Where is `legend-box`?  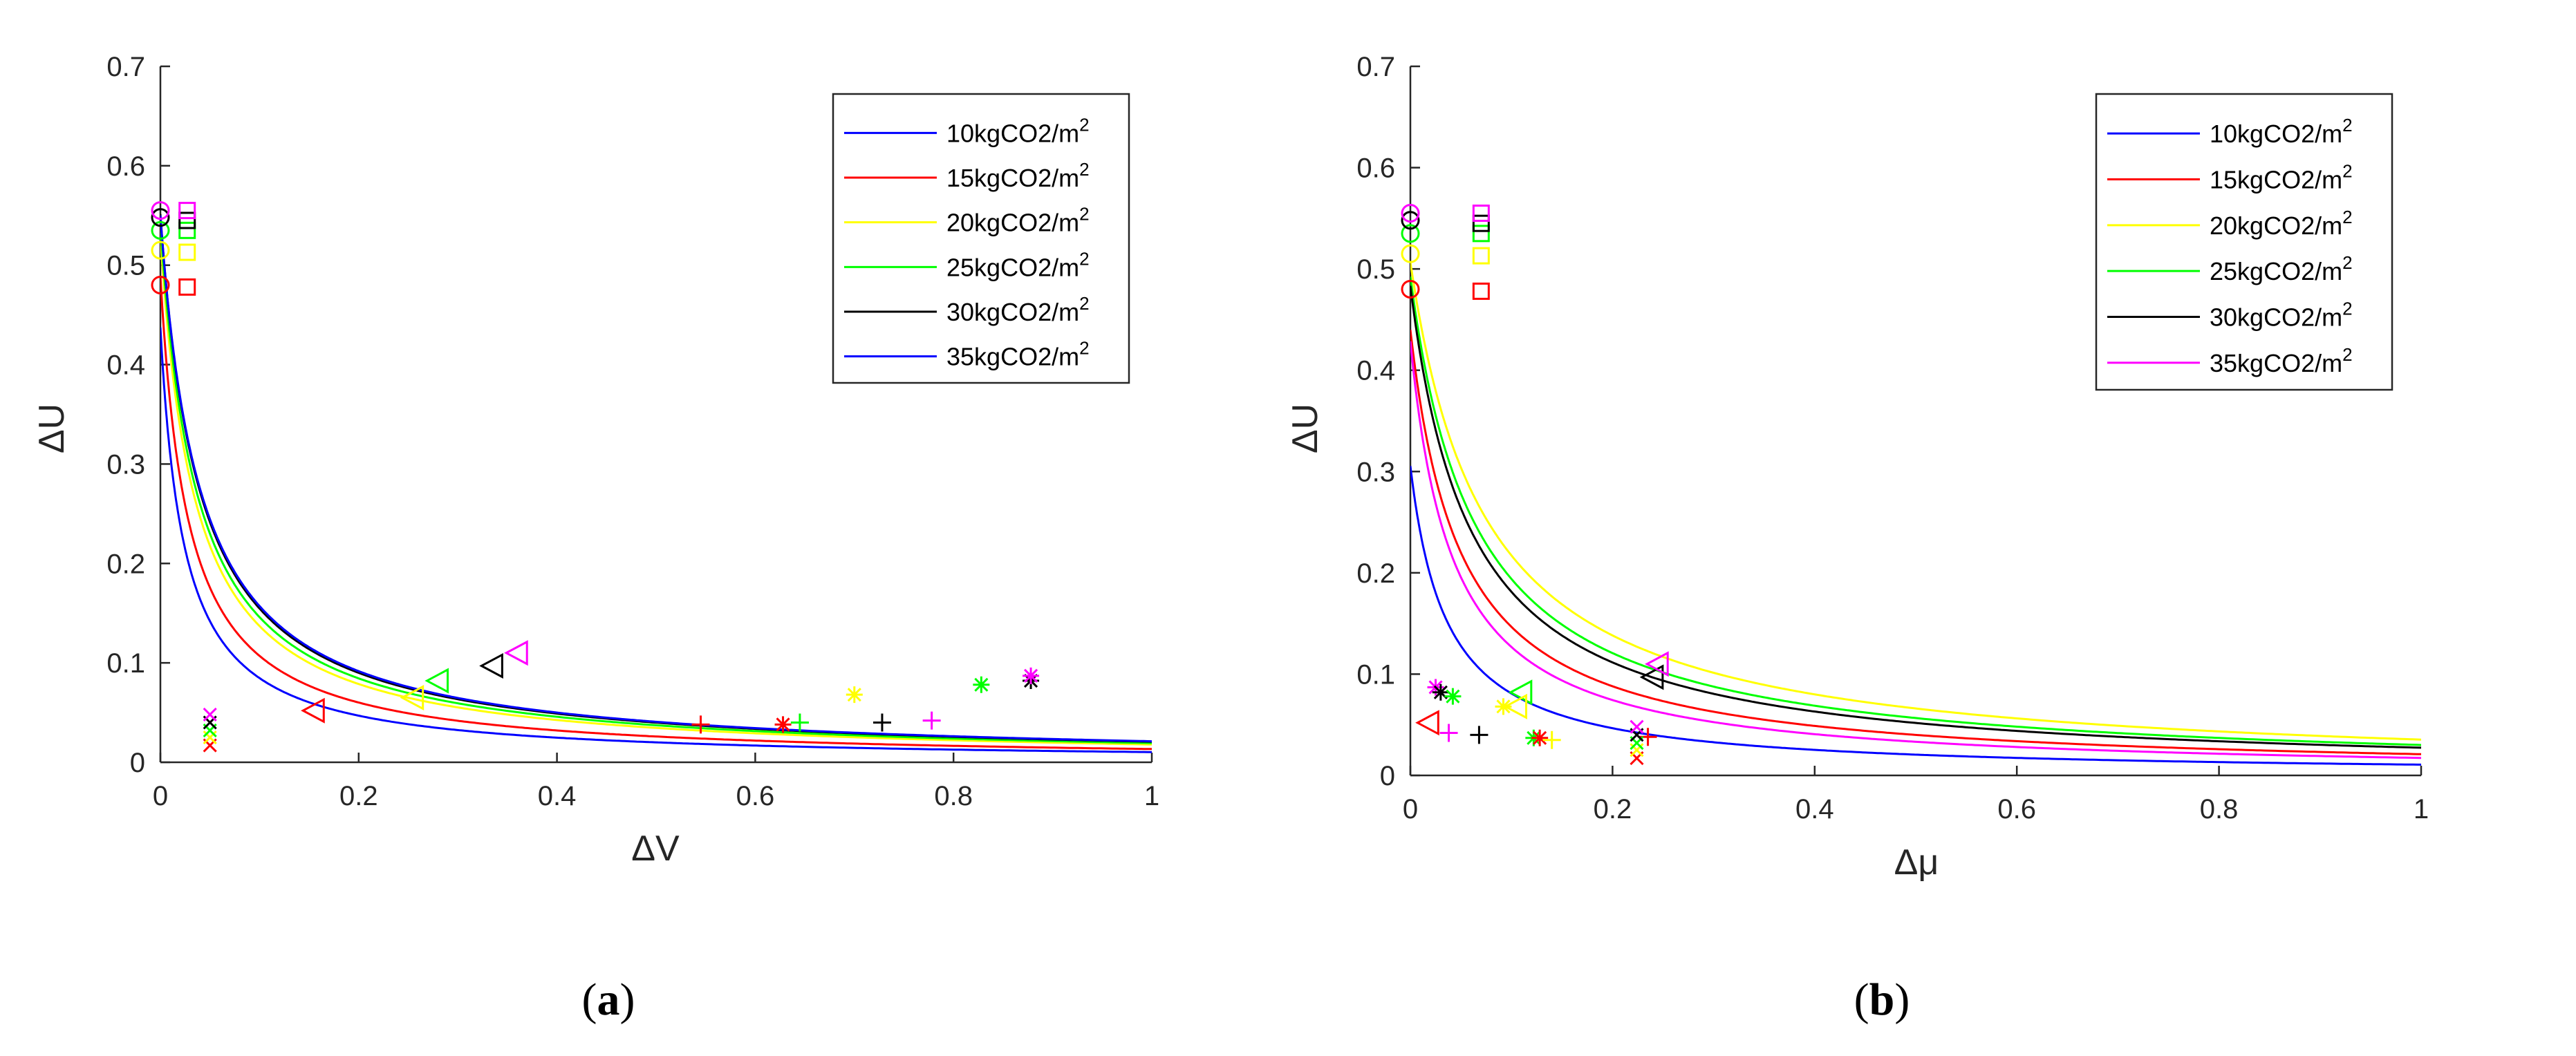
legend-box is located at coordinates (2244, 242).